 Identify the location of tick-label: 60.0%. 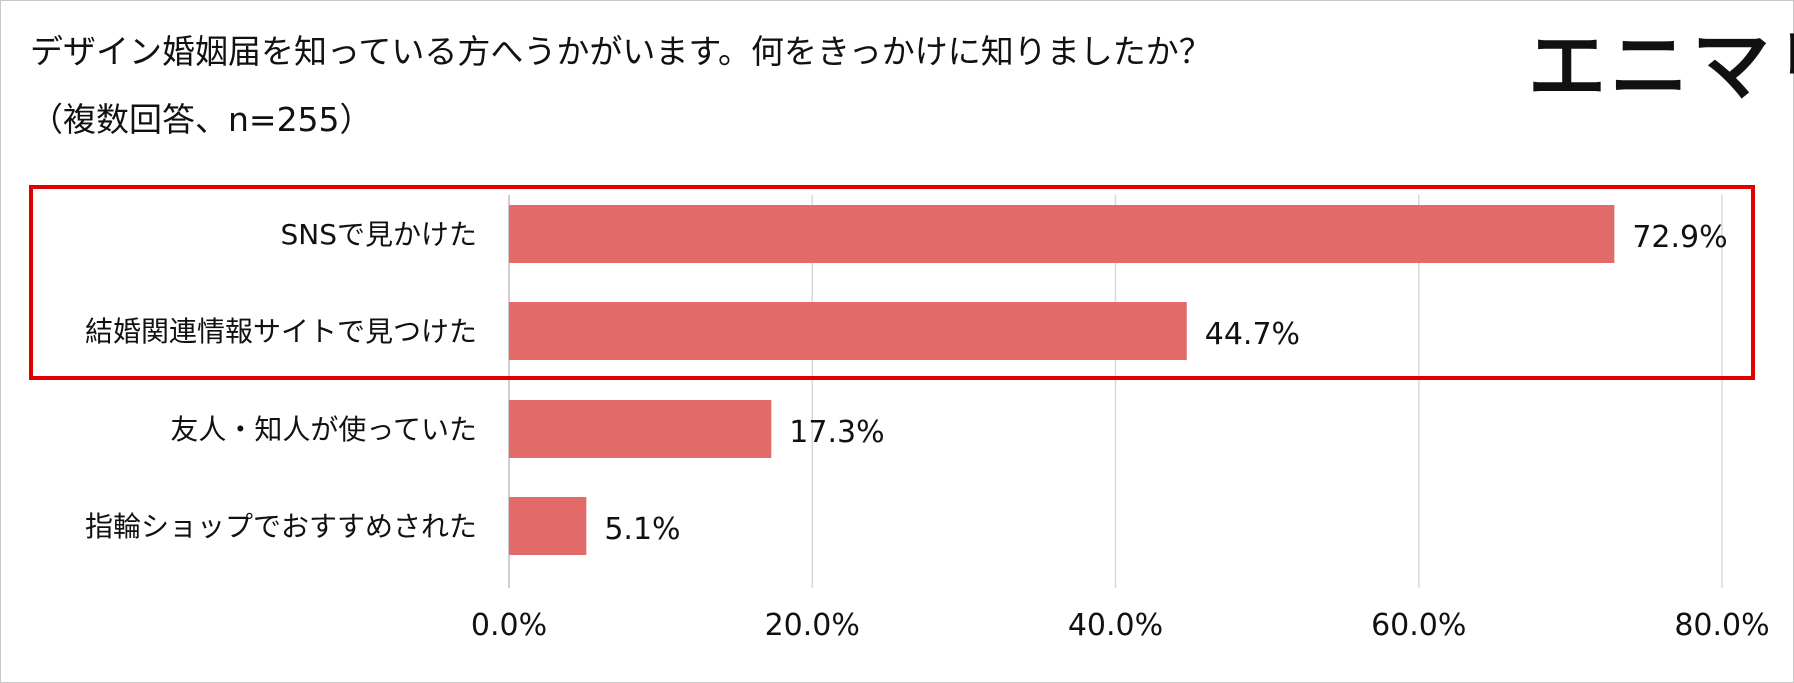
(1418, 625).